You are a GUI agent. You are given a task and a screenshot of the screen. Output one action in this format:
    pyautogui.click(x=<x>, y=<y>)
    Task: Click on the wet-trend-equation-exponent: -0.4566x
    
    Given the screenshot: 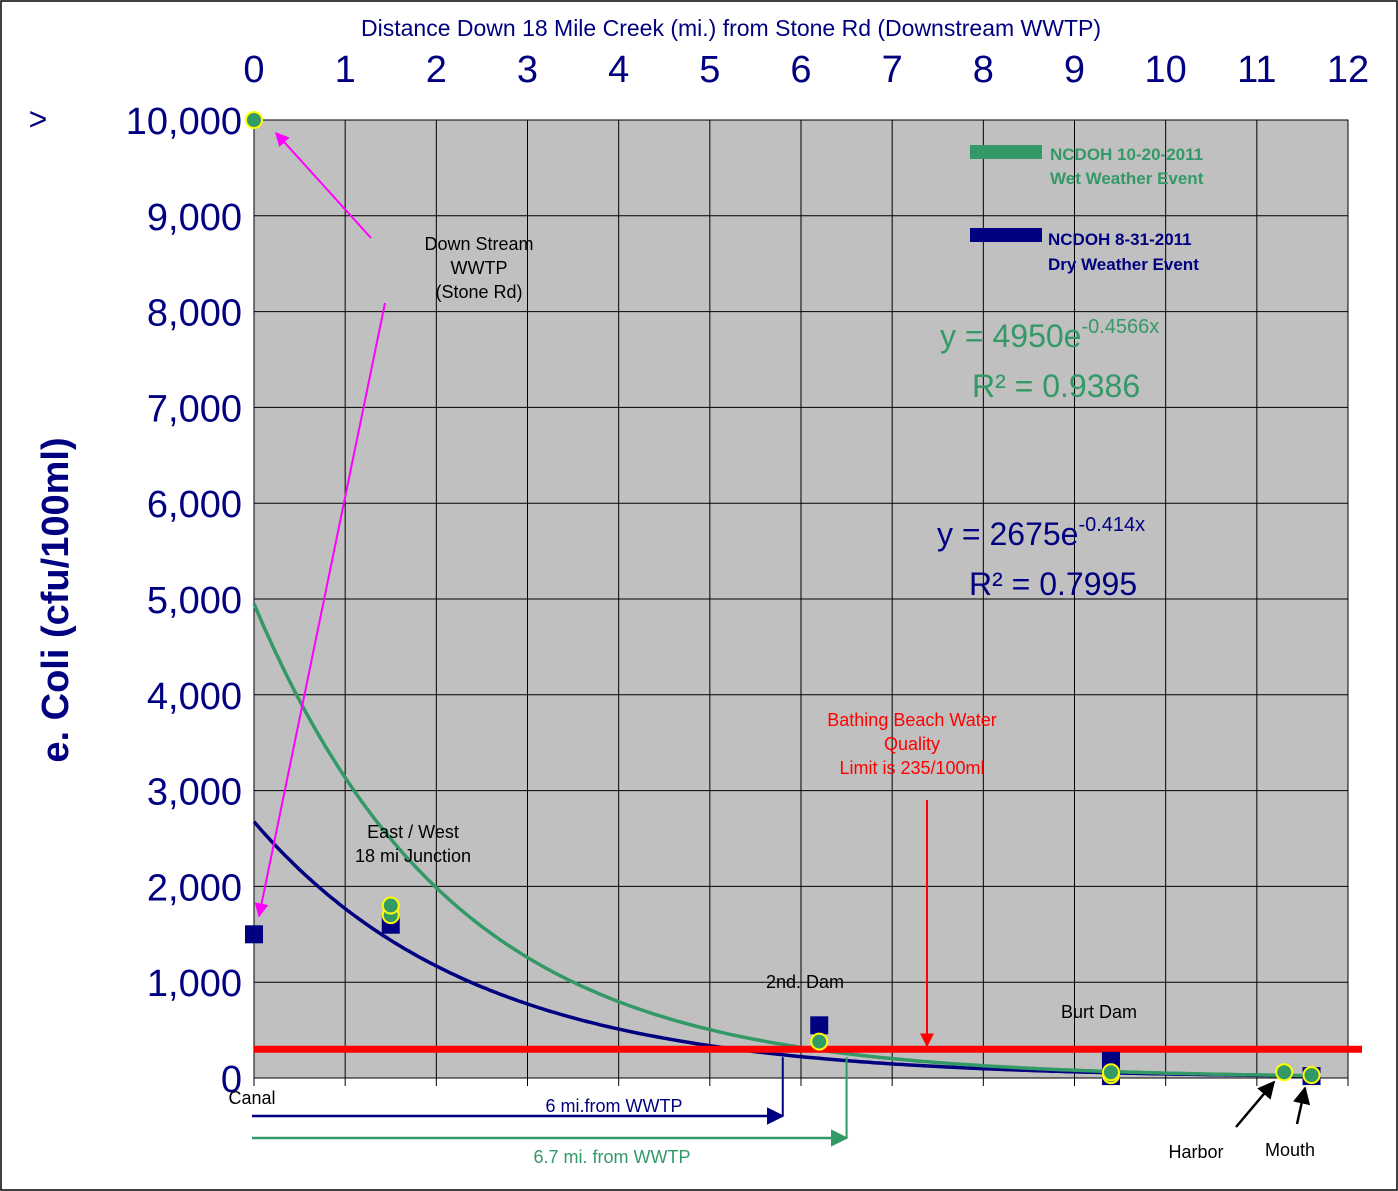 What is the action you would take?
    pyautogui.click(x=1120, y=327)
    